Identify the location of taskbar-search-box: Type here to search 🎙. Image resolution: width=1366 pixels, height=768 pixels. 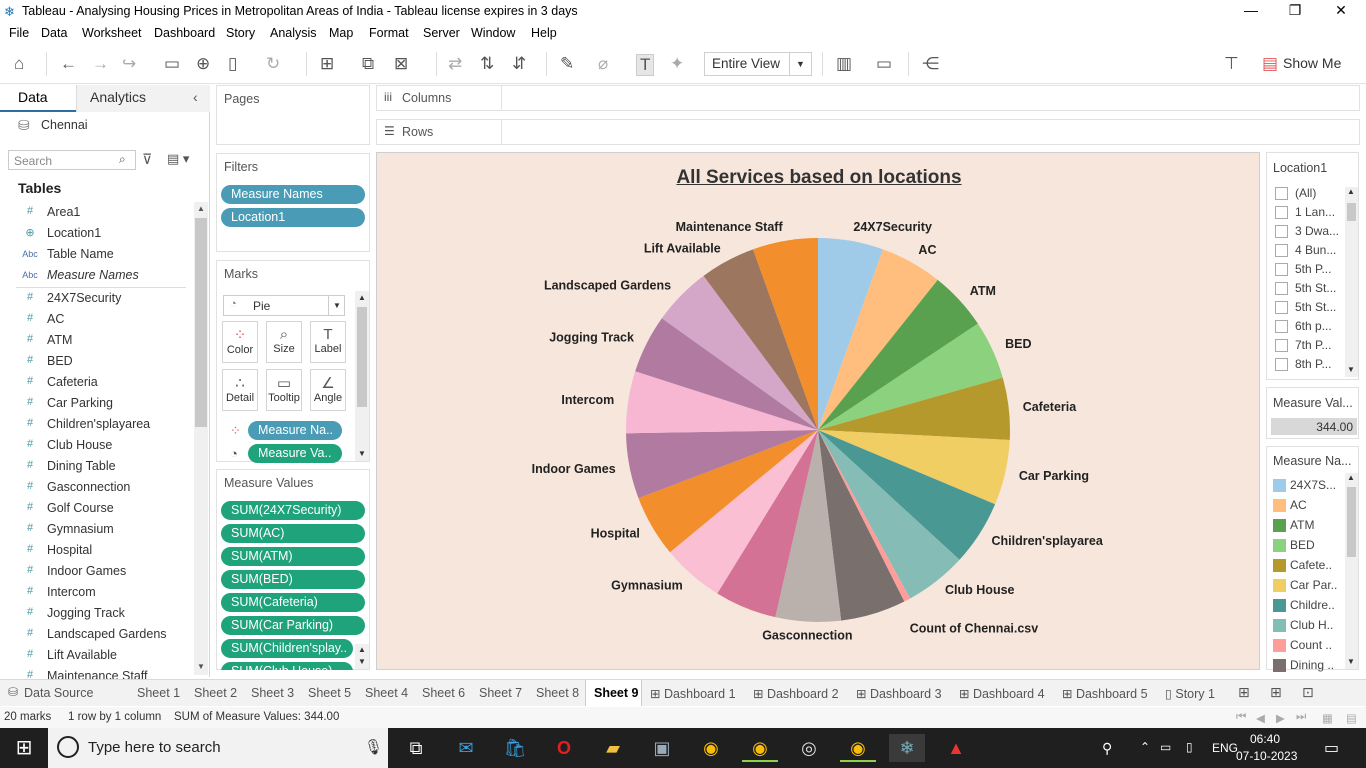
(218, 748).